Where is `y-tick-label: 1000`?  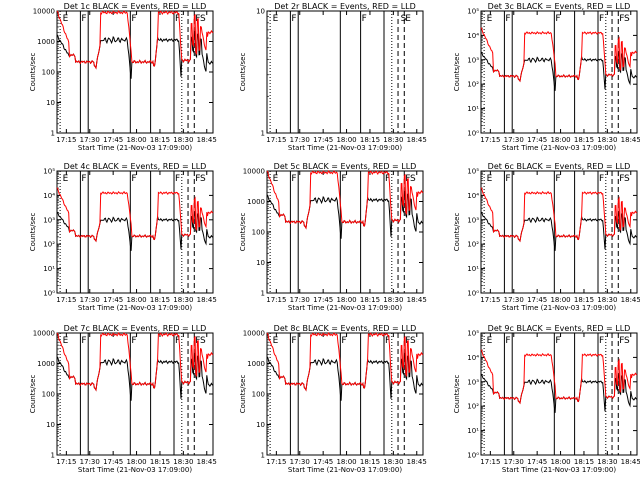
y-tick-label: 1000 is located at coordinates (256, 202).